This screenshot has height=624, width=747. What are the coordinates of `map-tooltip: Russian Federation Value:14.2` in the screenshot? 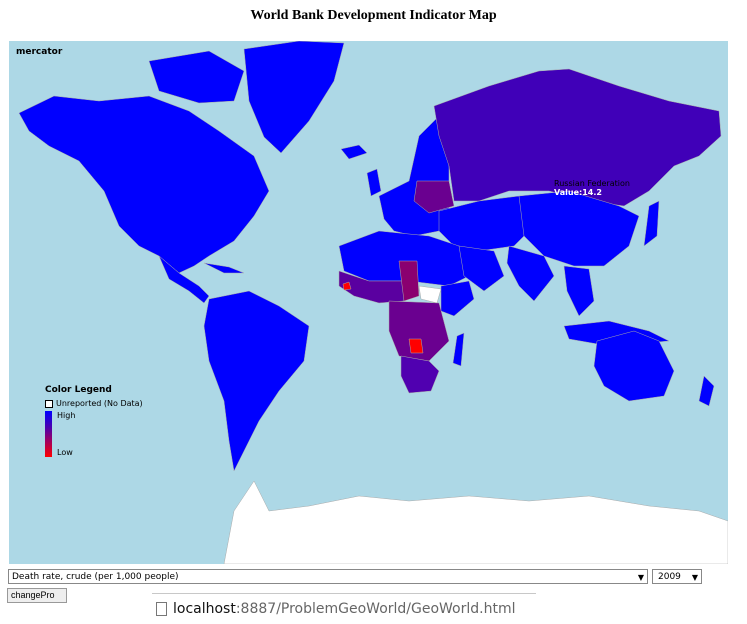 It's located at (592, 188).